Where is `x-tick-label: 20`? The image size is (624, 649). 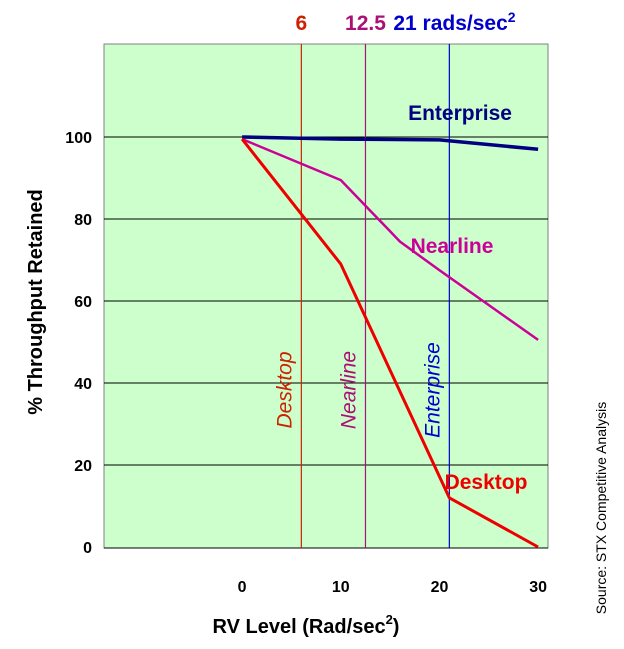
x-tick-label: 20 is located at coordinates (440, 587).